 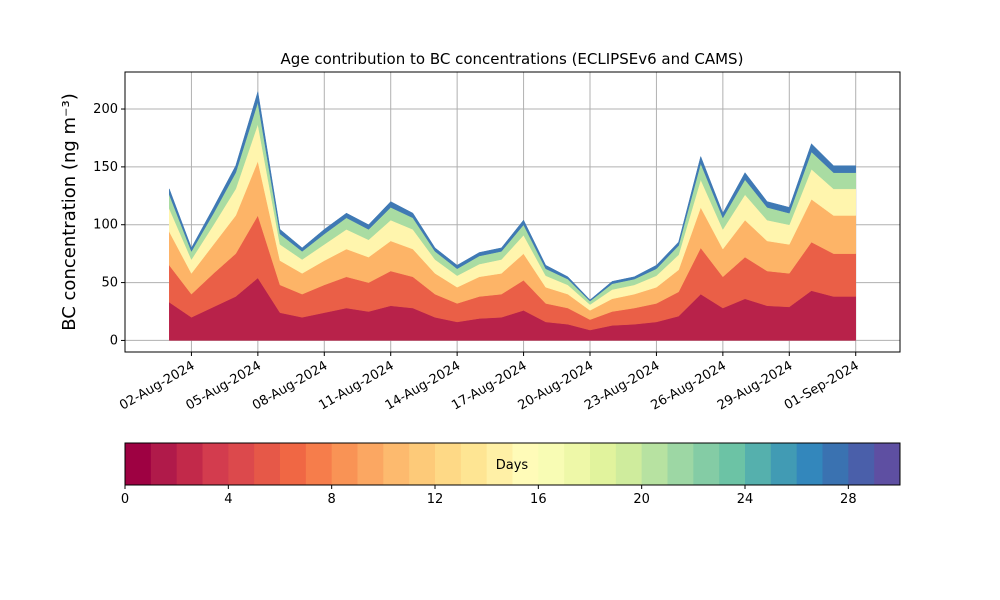 I want to click on x-tick-label: 29-Aug-2024, so click(x=755, y=385).